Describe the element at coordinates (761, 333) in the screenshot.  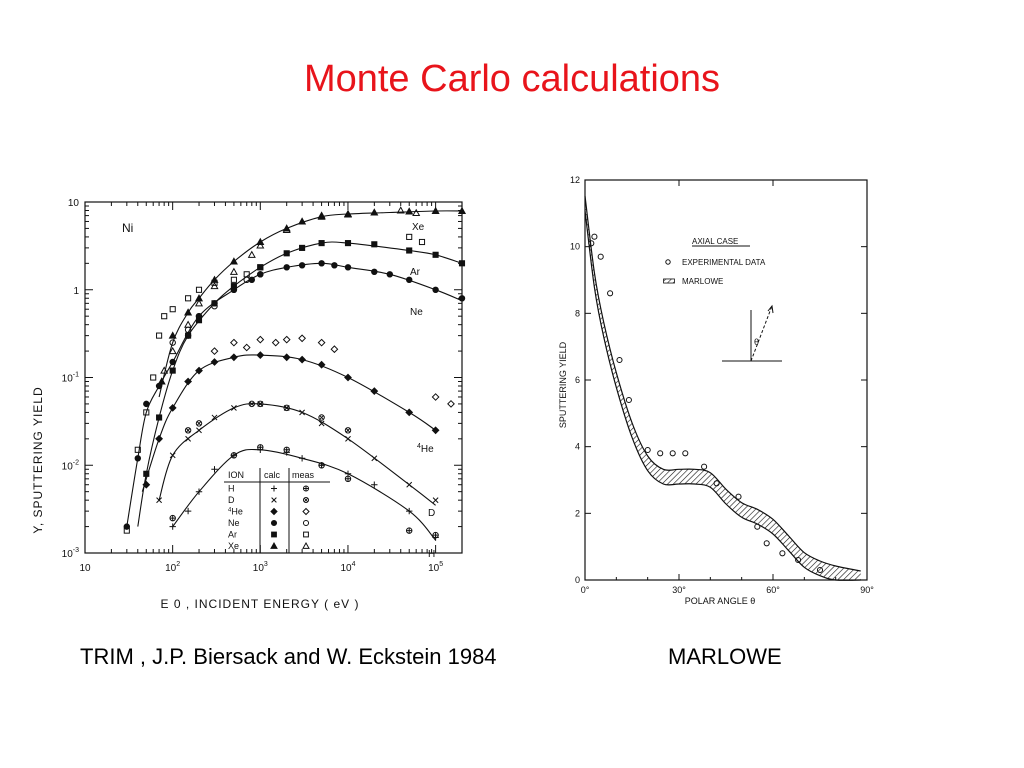
I see `inset-direction` at that location.